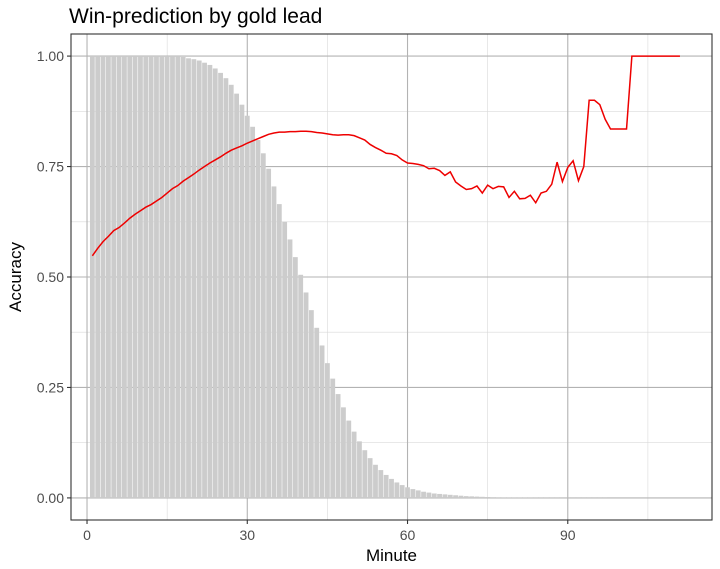  I want to click on x-tick-label: 60, so click(408, 535).